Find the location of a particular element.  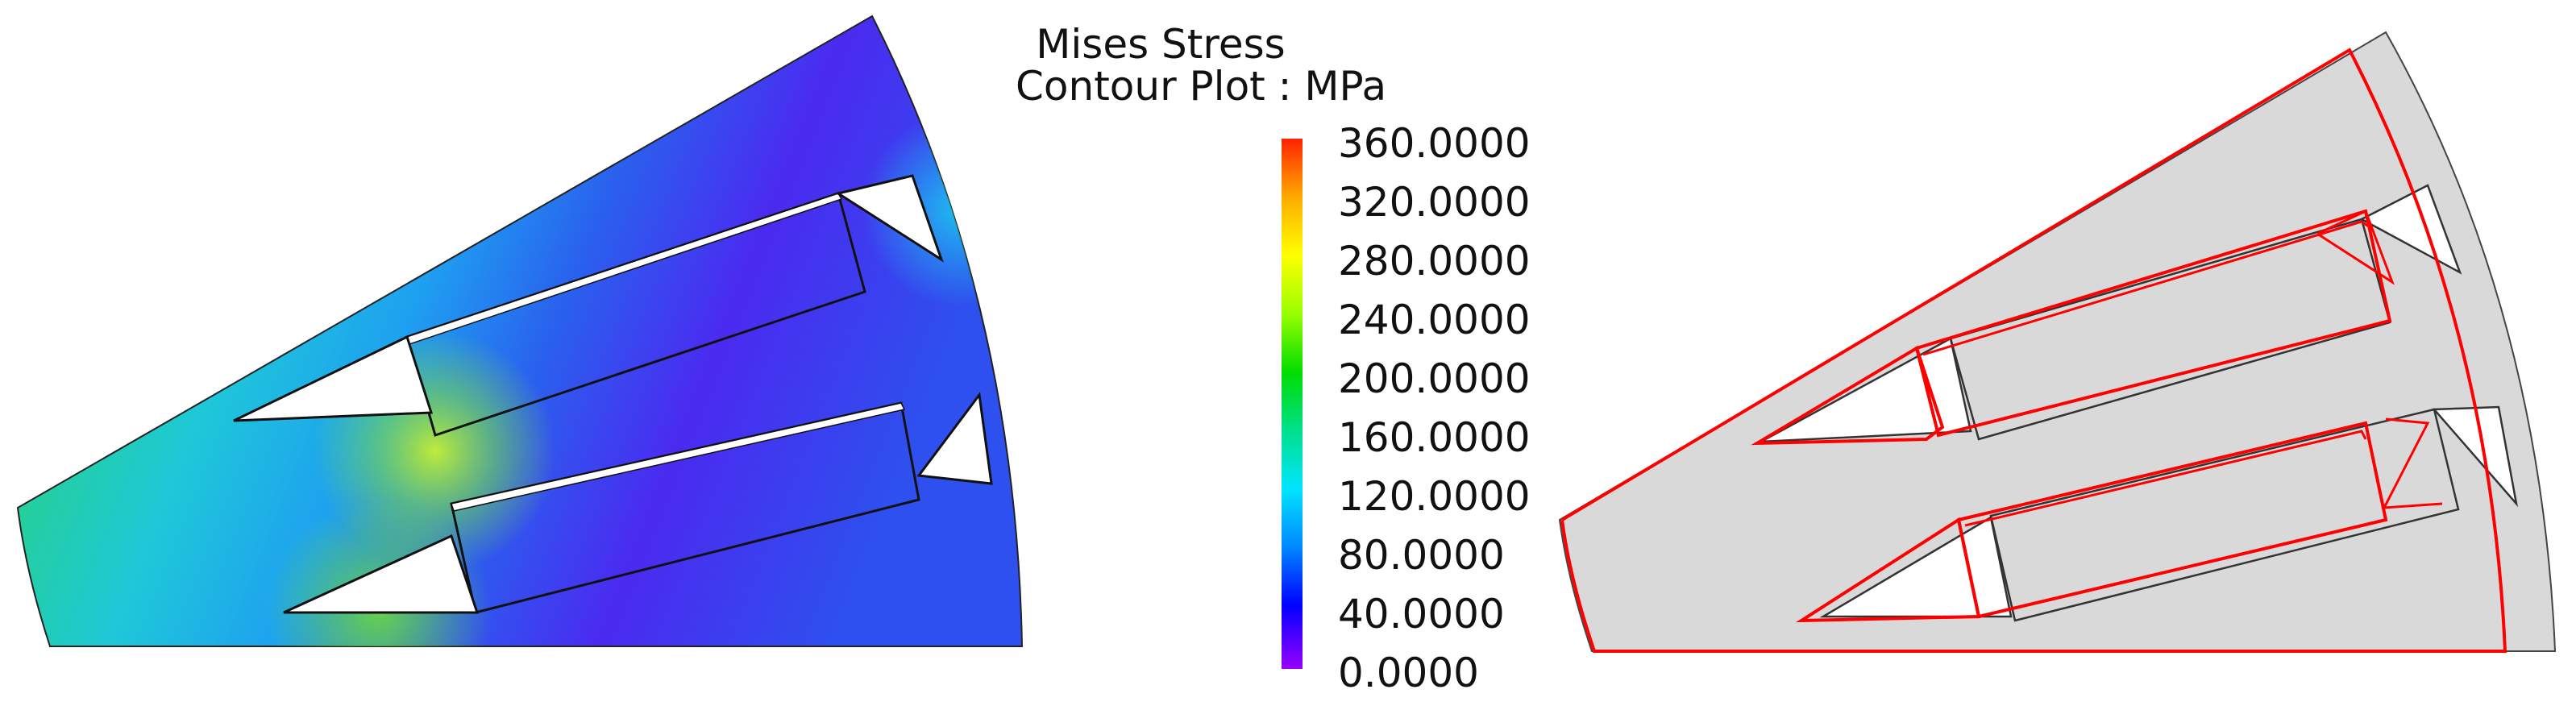

colorbar-tick-label: 0.0000 is located at coordinates (1408, 673).